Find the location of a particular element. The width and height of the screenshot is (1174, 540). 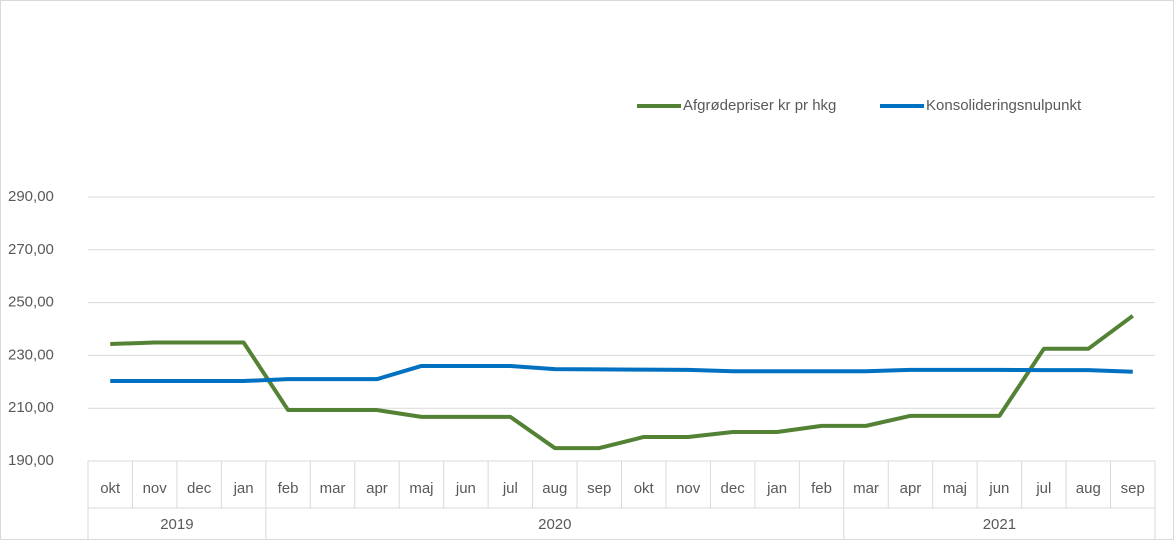

y-tick-label: 270,00 is located at coordinates (31, 249).